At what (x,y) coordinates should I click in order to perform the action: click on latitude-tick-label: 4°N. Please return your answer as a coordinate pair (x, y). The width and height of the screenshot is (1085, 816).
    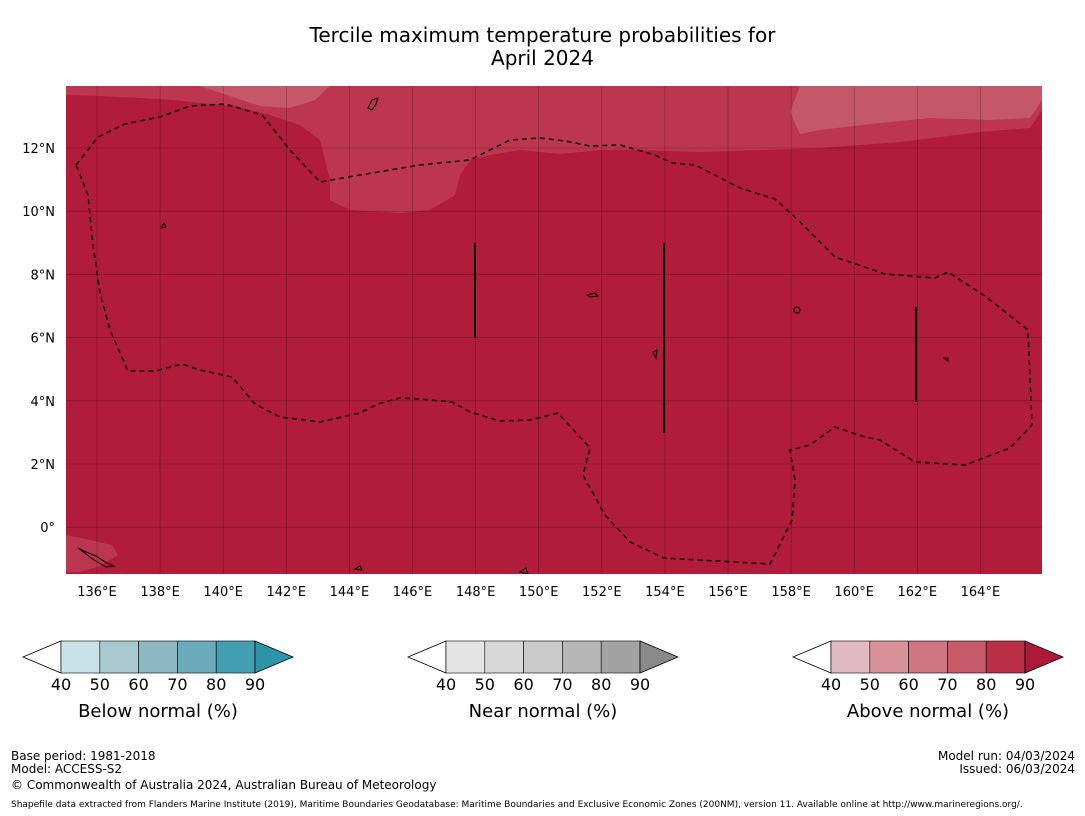
    Looking at the image, I should click on (43, 402).